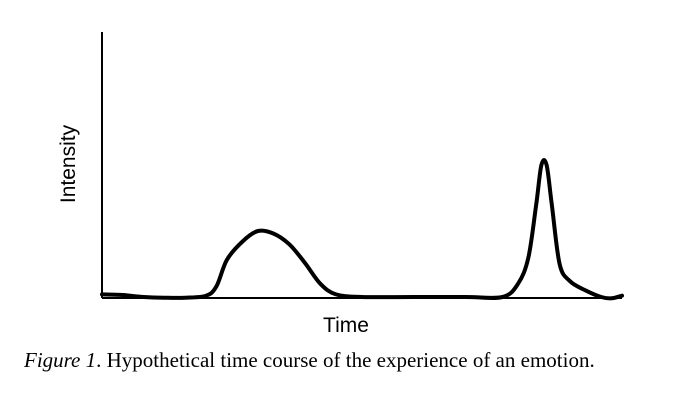 The image size is (678, 401). I want to click on y-axis-label: Intensity, so click(68, 163).